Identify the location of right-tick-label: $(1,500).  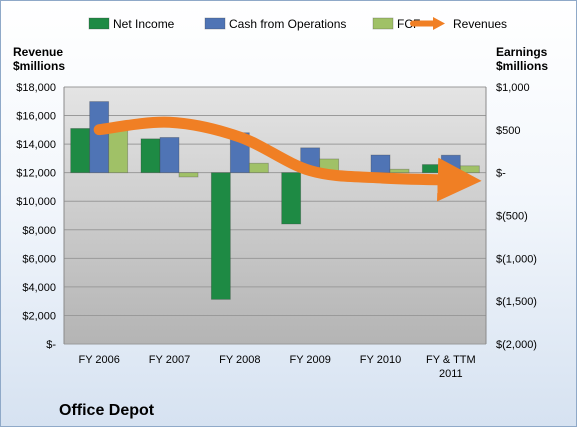
(516, 302).